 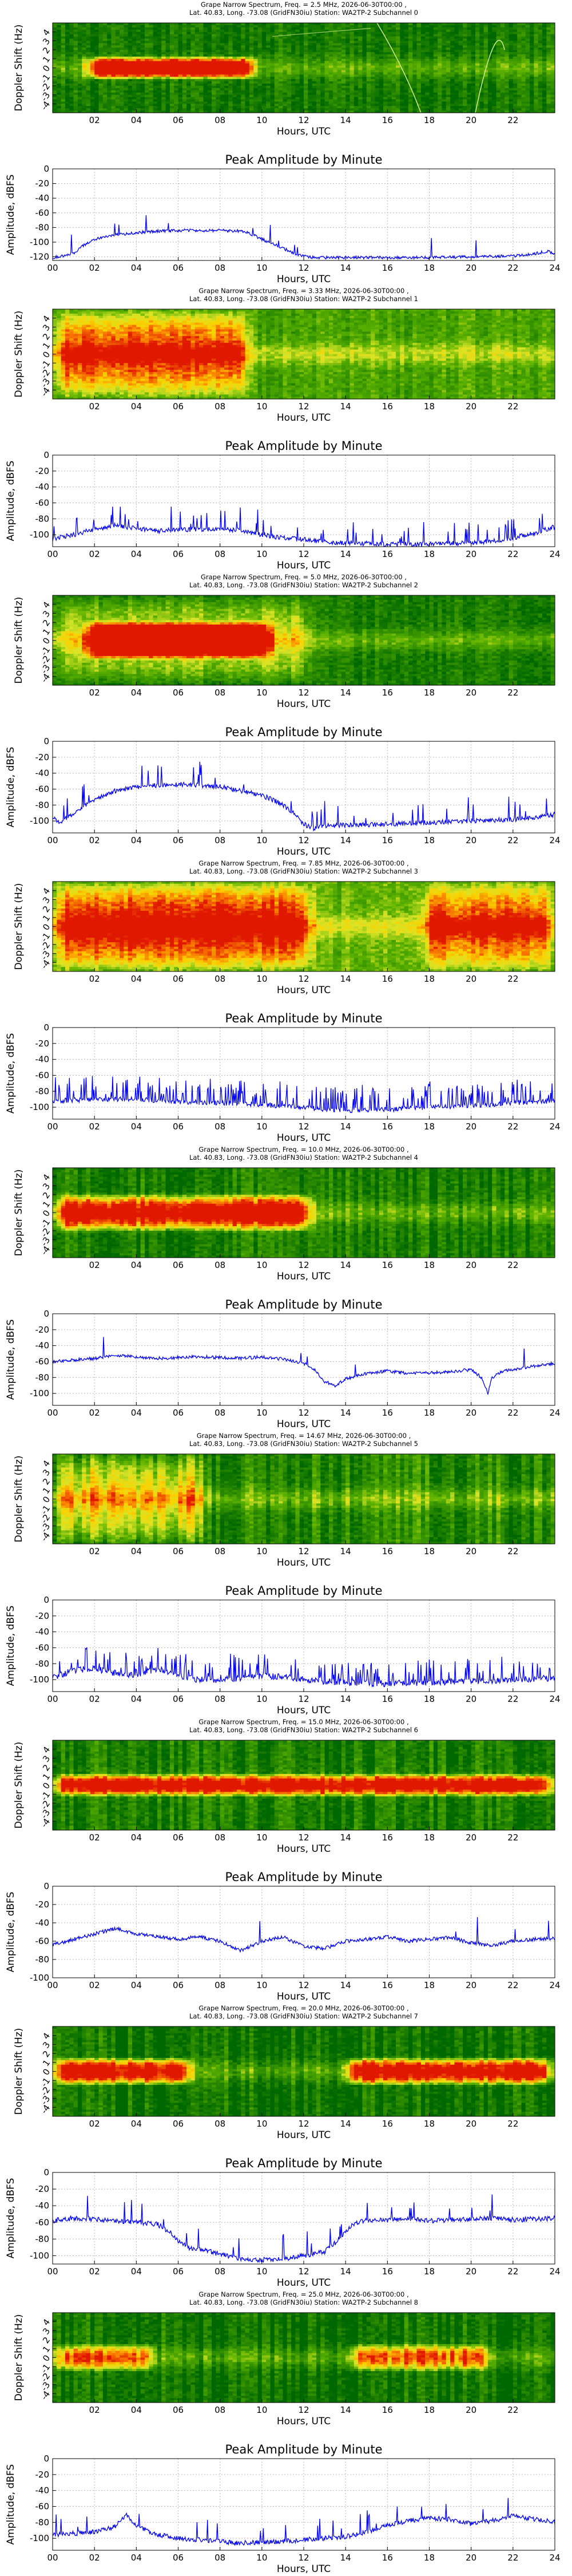 What do you see at coordinates (178, 1413) in the screenshot?
I see `x-tick-label: 06` at bounding box center [178, 1413].